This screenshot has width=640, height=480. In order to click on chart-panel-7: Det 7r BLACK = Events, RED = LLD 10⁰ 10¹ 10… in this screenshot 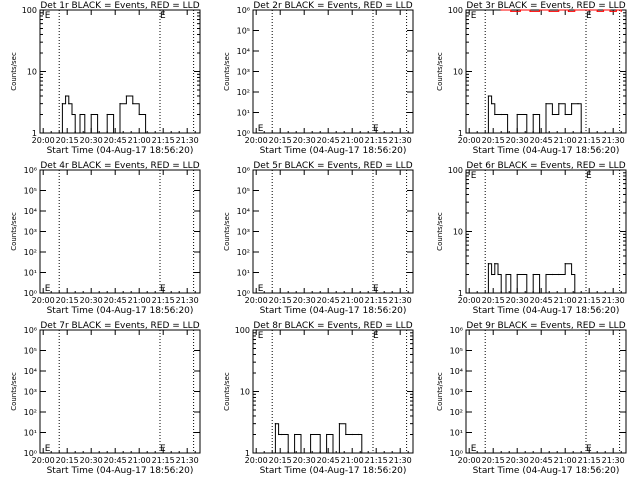, I will do `click(105, 398)`.